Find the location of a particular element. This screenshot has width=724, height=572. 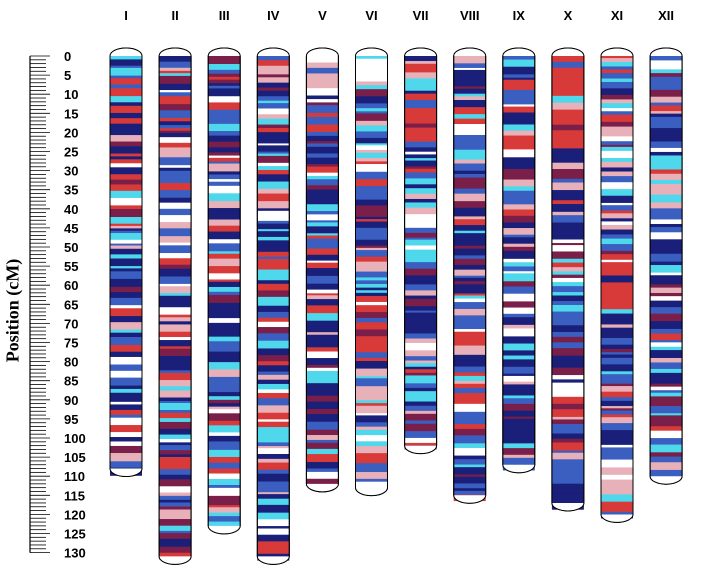

chromosome-label: IX is located at coordinates (519, 15).